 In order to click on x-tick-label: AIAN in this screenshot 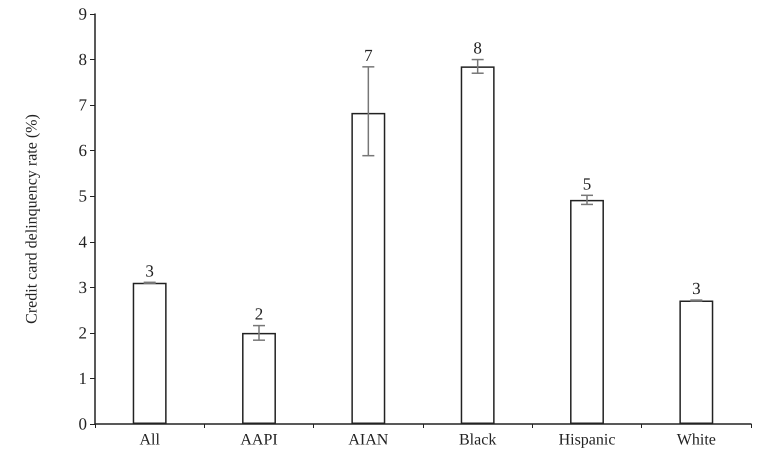, I will do `click(368, 440)`.